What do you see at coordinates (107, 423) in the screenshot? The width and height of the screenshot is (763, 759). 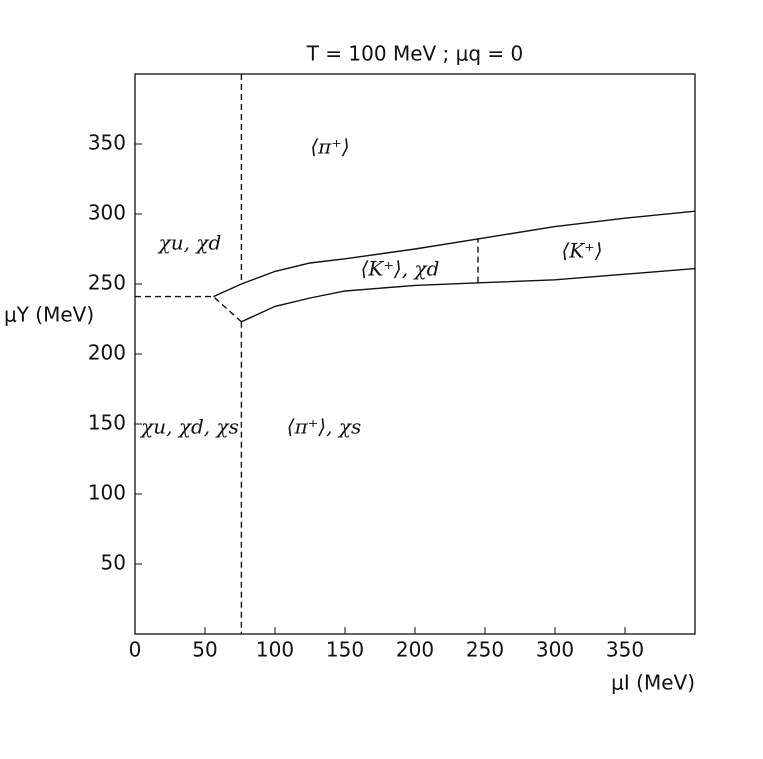 I see `y-tick-label: 150` at bounding box center [107, 423].